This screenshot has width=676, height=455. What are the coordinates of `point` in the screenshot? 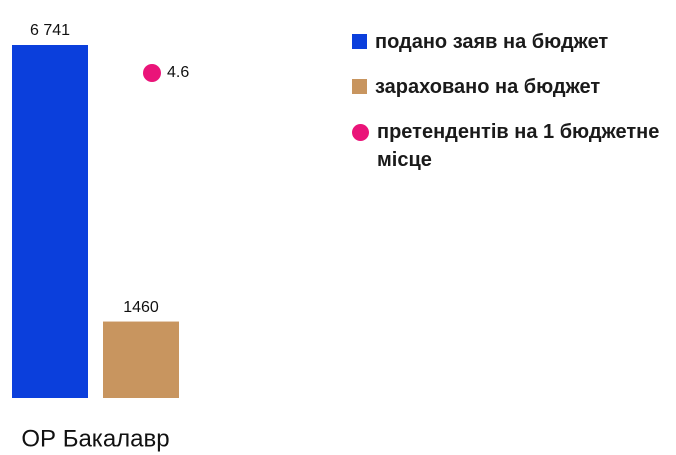 It's located at (152, 73).